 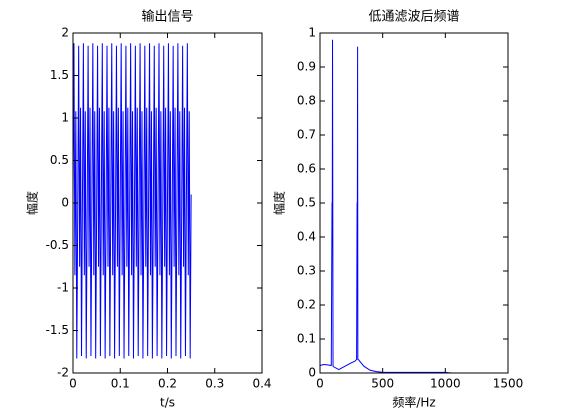 What do you see at coordinates (306, 101) in the screenshot?
I see `y-tick-label: 0.8` at bounding box center [306, 101].